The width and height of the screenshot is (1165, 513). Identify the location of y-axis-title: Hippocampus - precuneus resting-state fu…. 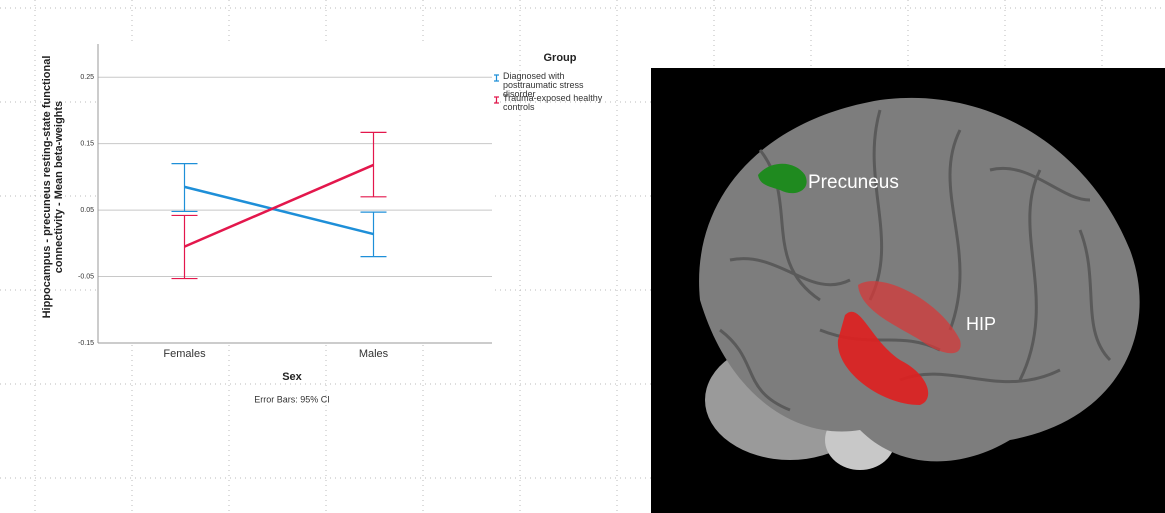
(53, 187).